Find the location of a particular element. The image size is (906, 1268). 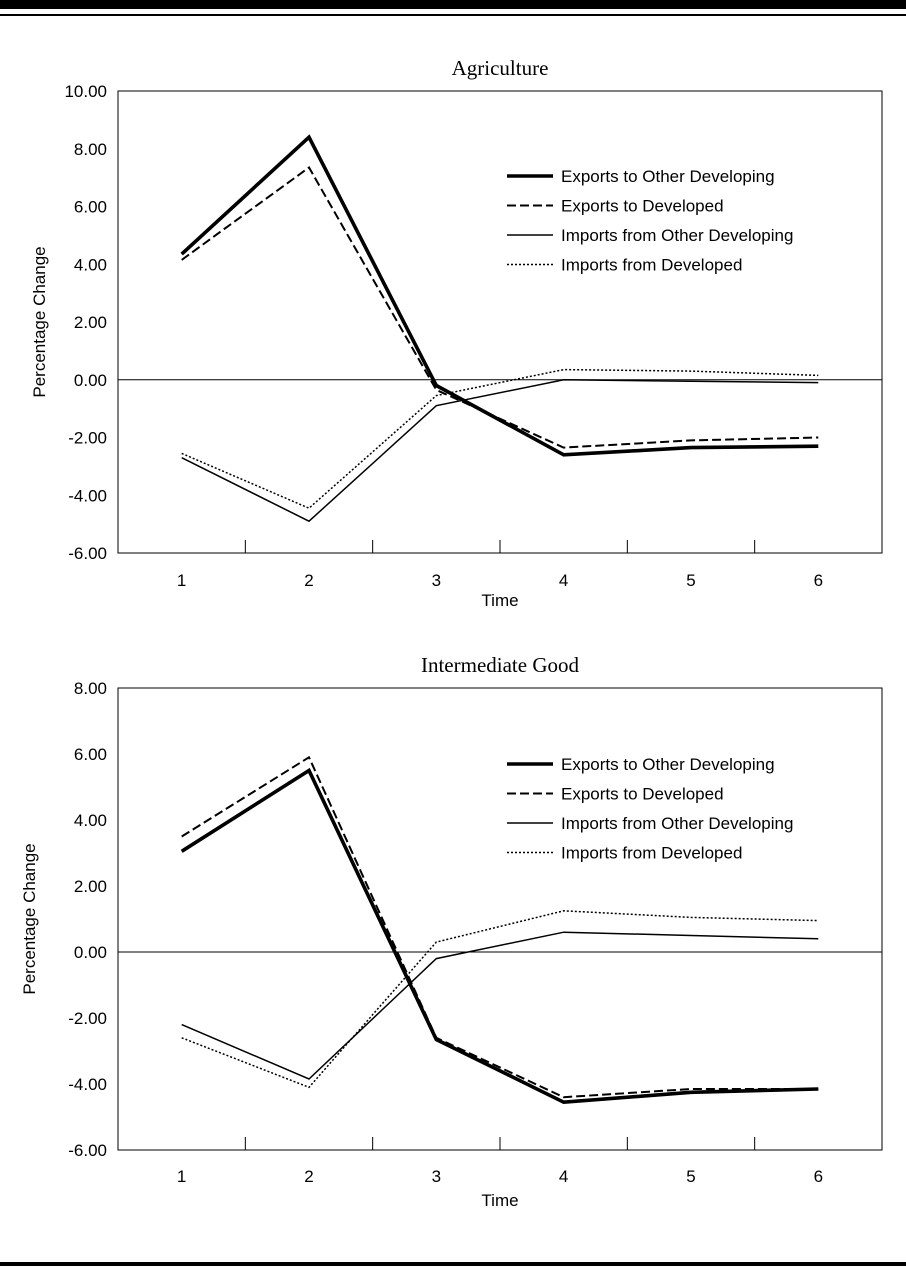

chart-title: Intermediate Good is located at coordinates (500, 665).